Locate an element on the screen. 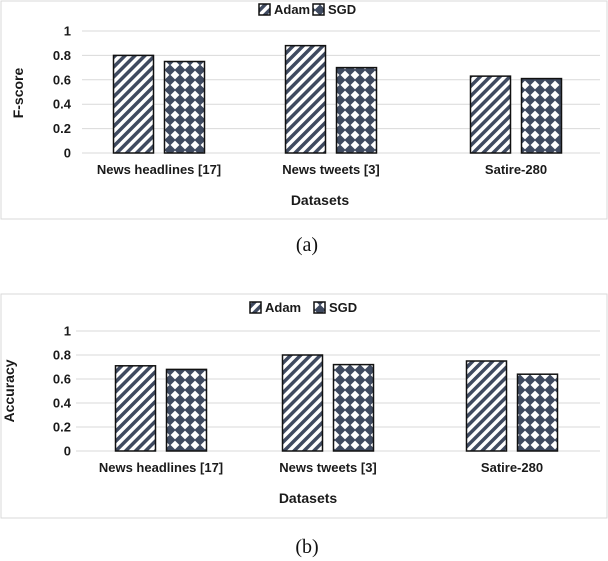 This screenshot has width=608, height=561. caption-b: (b) is located at coordinates (306, 547).